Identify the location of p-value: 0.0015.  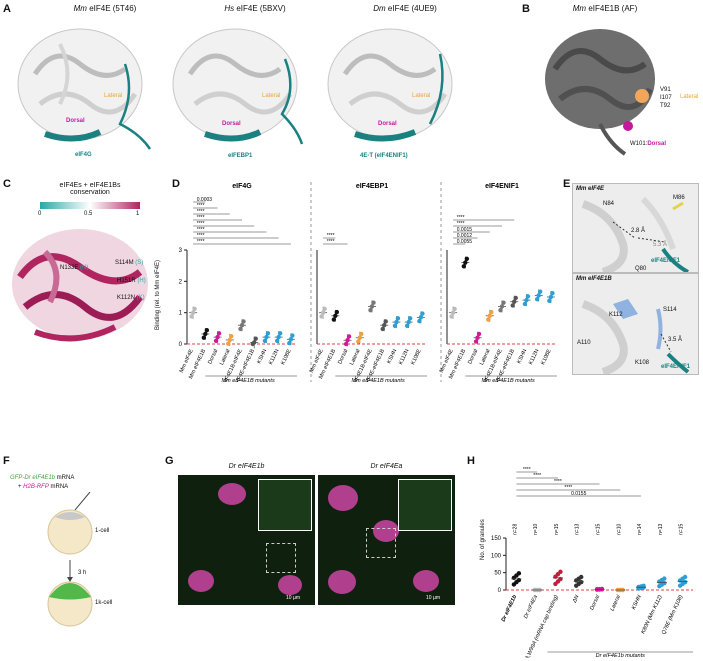
(465, 230).